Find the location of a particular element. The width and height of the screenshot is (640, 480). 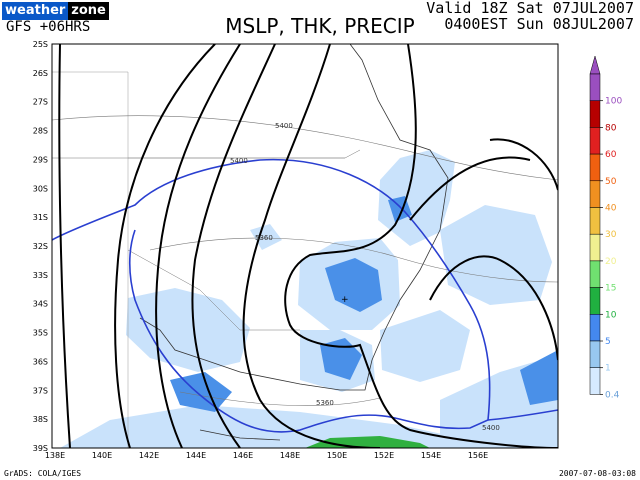

latitude-label: 33S is located at coordinates (40, 275).